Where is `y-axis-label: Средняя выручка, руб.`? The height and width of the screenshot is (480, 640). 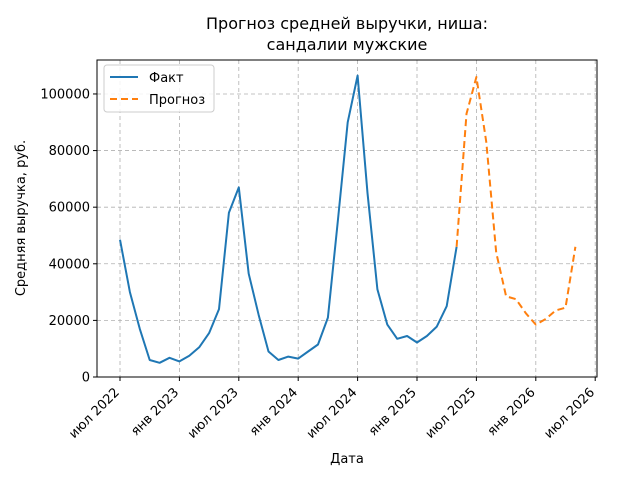
y-axis-label: Средняя выручка, руб. is located at coordinates (21, 218).